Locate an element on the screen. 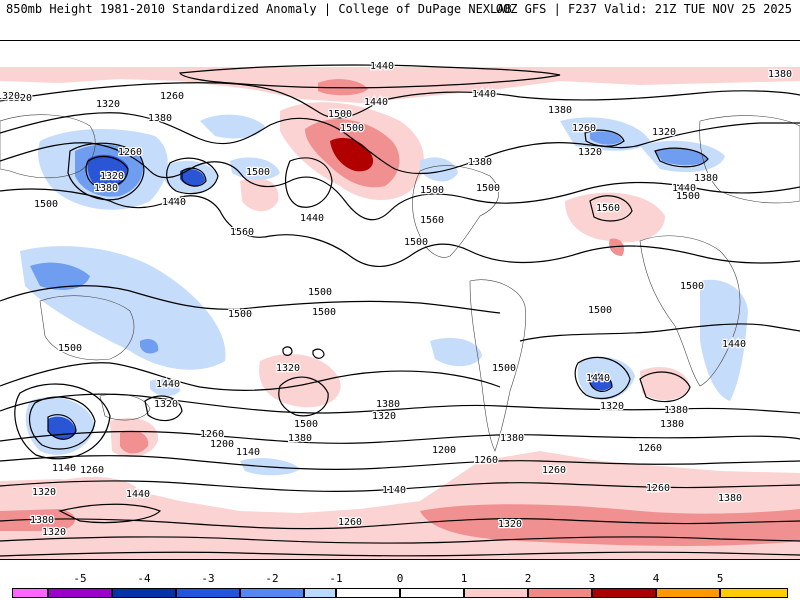  colorbar-label: -4 is located at coordinates (144, 578).